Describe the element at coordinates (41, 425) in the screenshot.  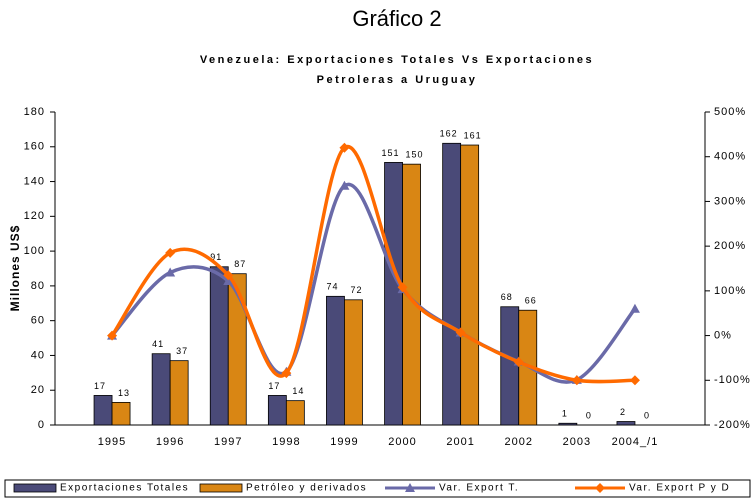
I see `y-tick-label: 0` at that location.